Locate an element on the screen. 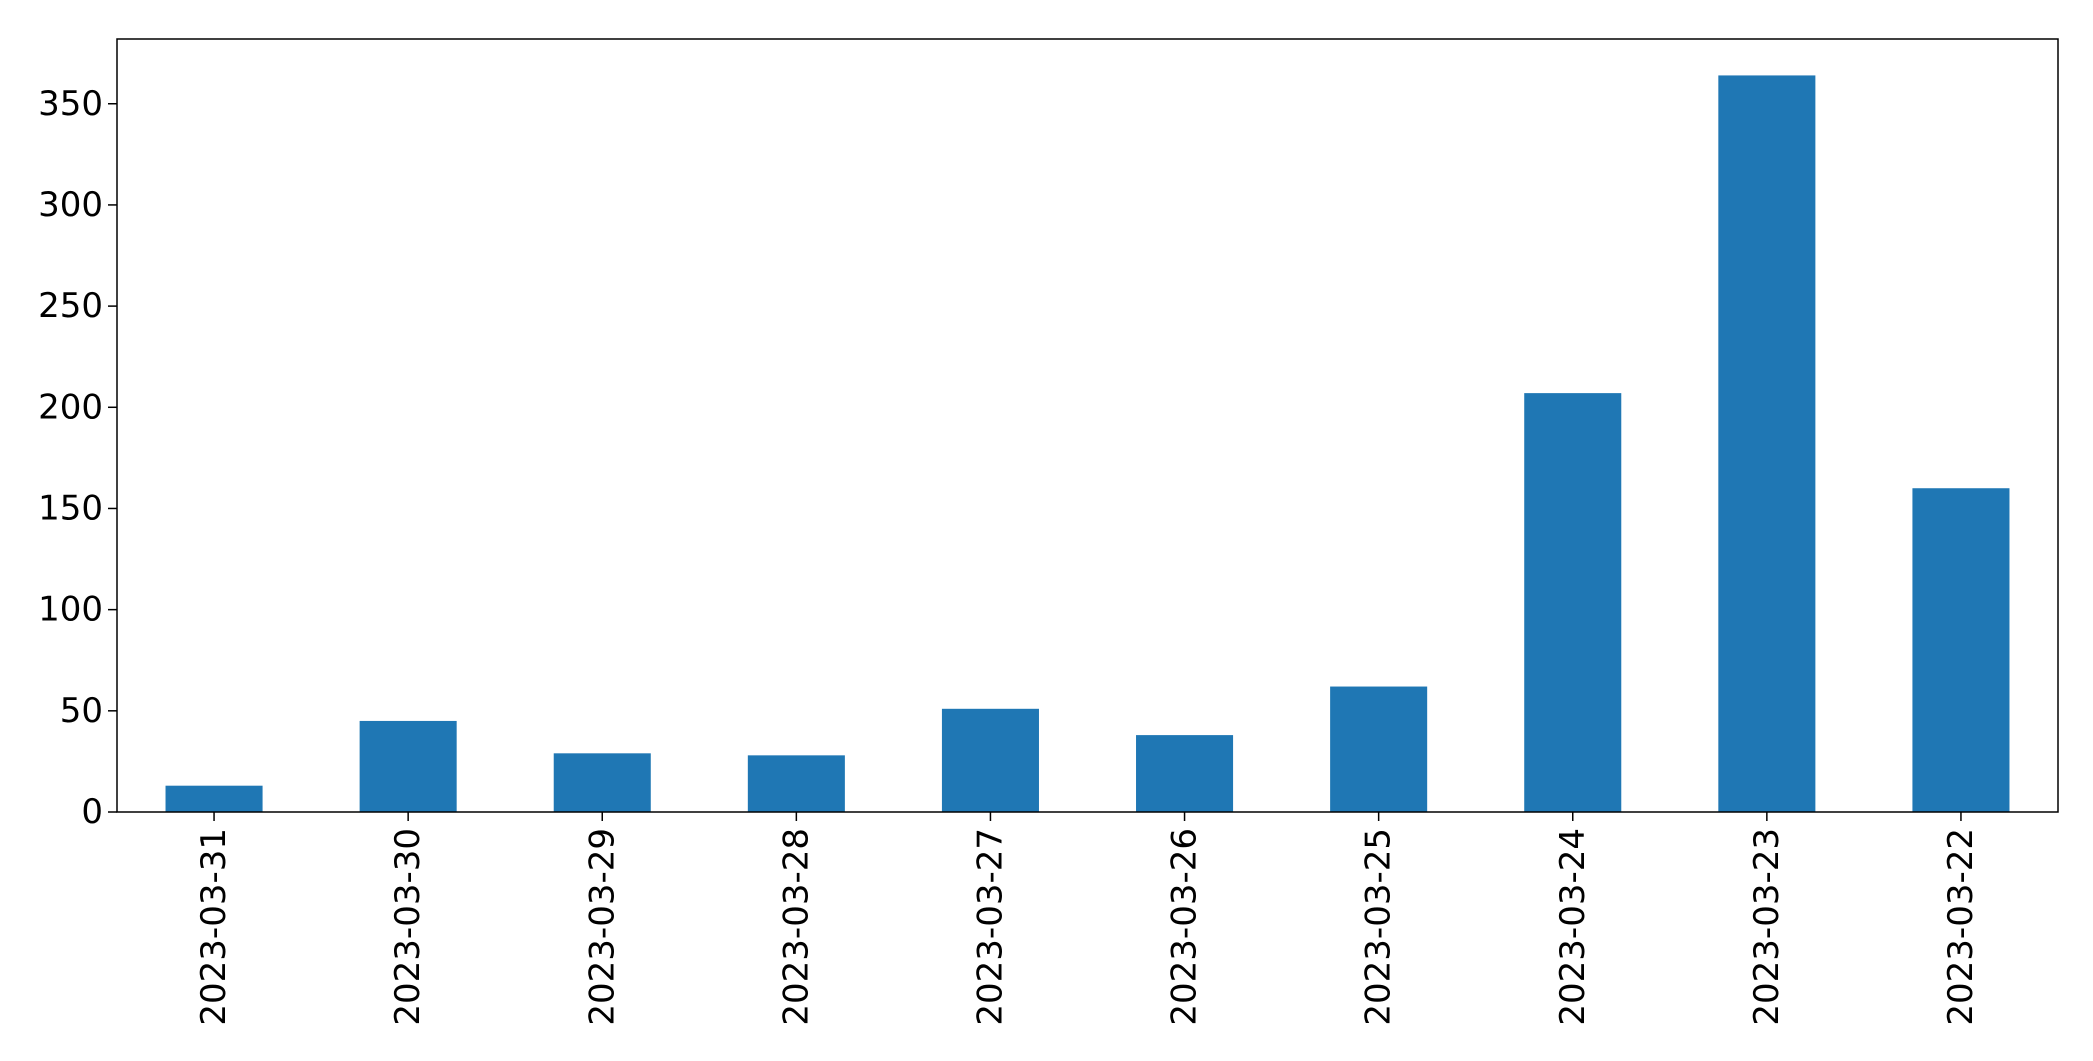 The height and width of the screenshot is (1061, 2093). x-tick-label: 2023-03-24 is located at coordinates (1573, 927).